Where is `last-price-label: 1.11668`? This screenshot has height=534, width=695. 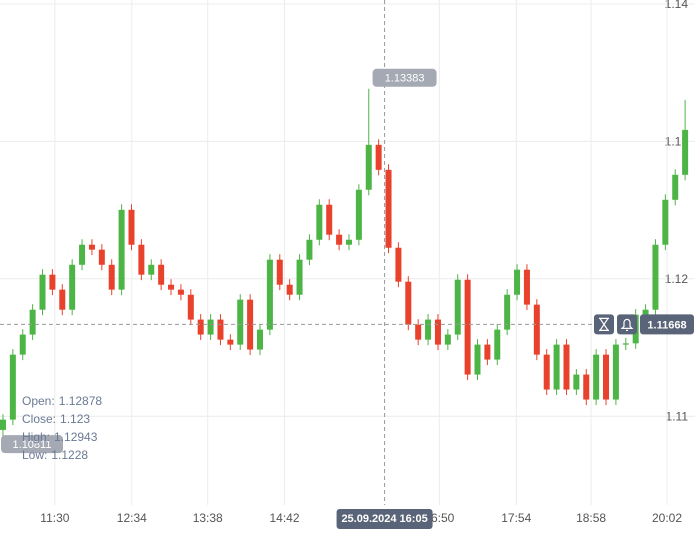
last-price-label: 1.11668 is located at coordinates (666, 325).